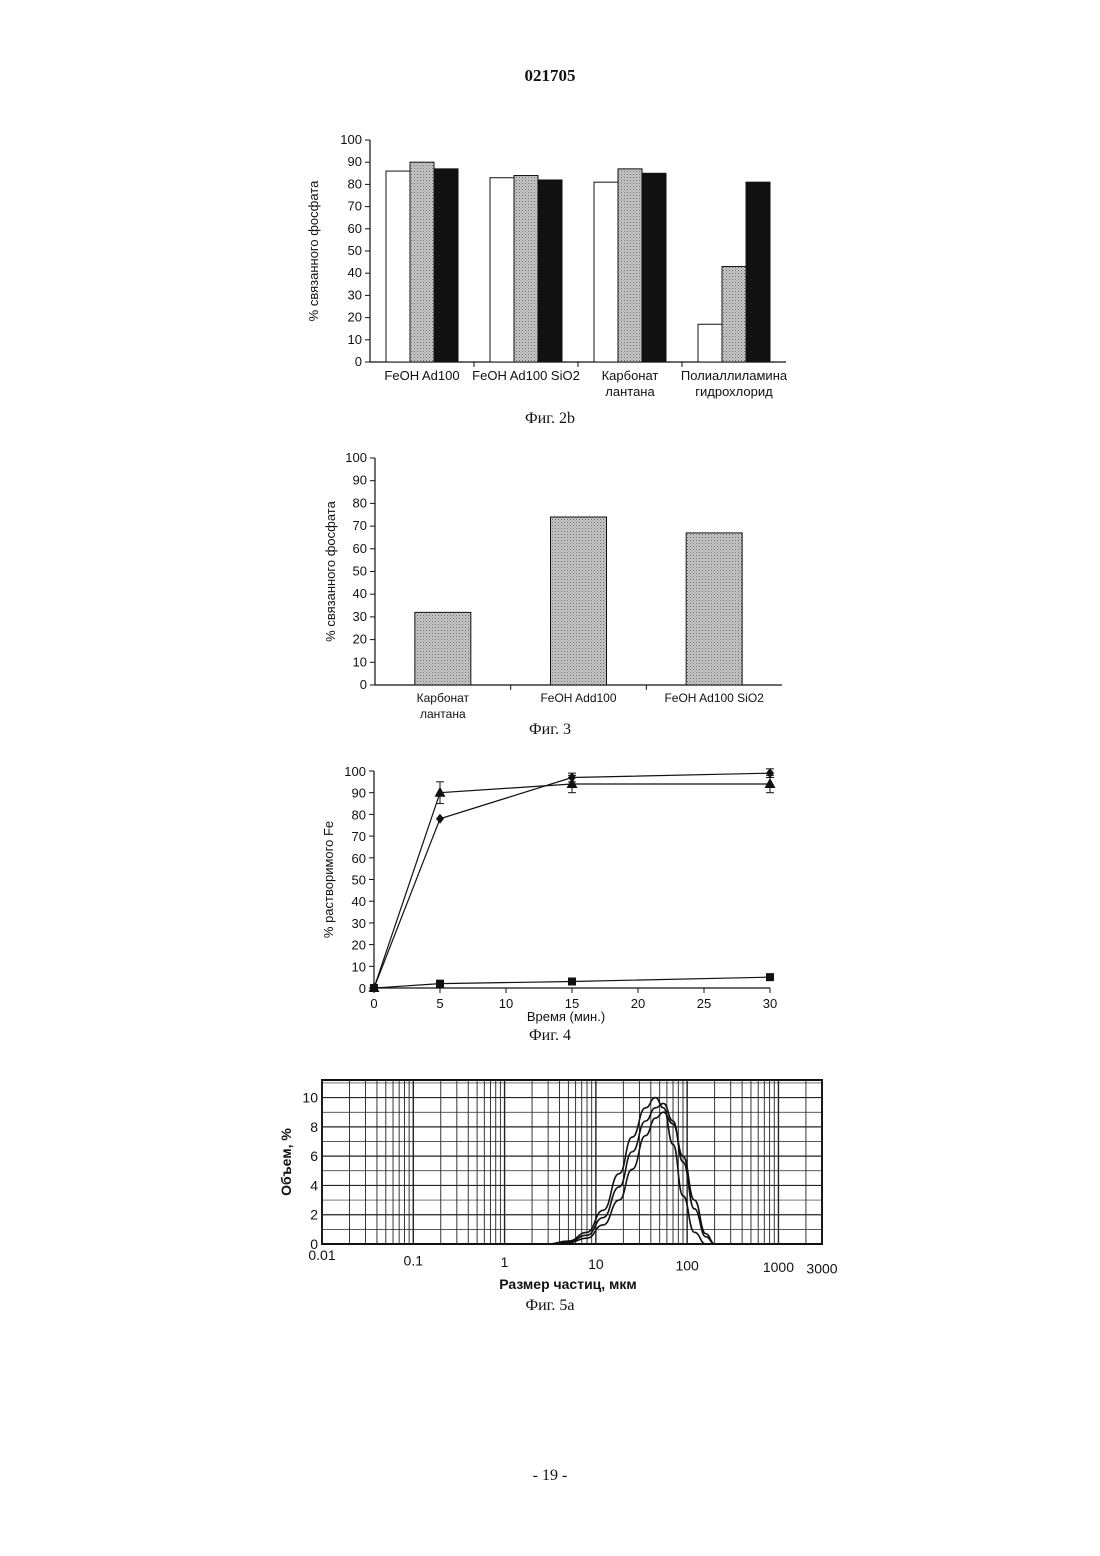 The width and height of the screenshot is (1100, 1556). I want to click on y-tick-label: 6, so click(314, 1156).